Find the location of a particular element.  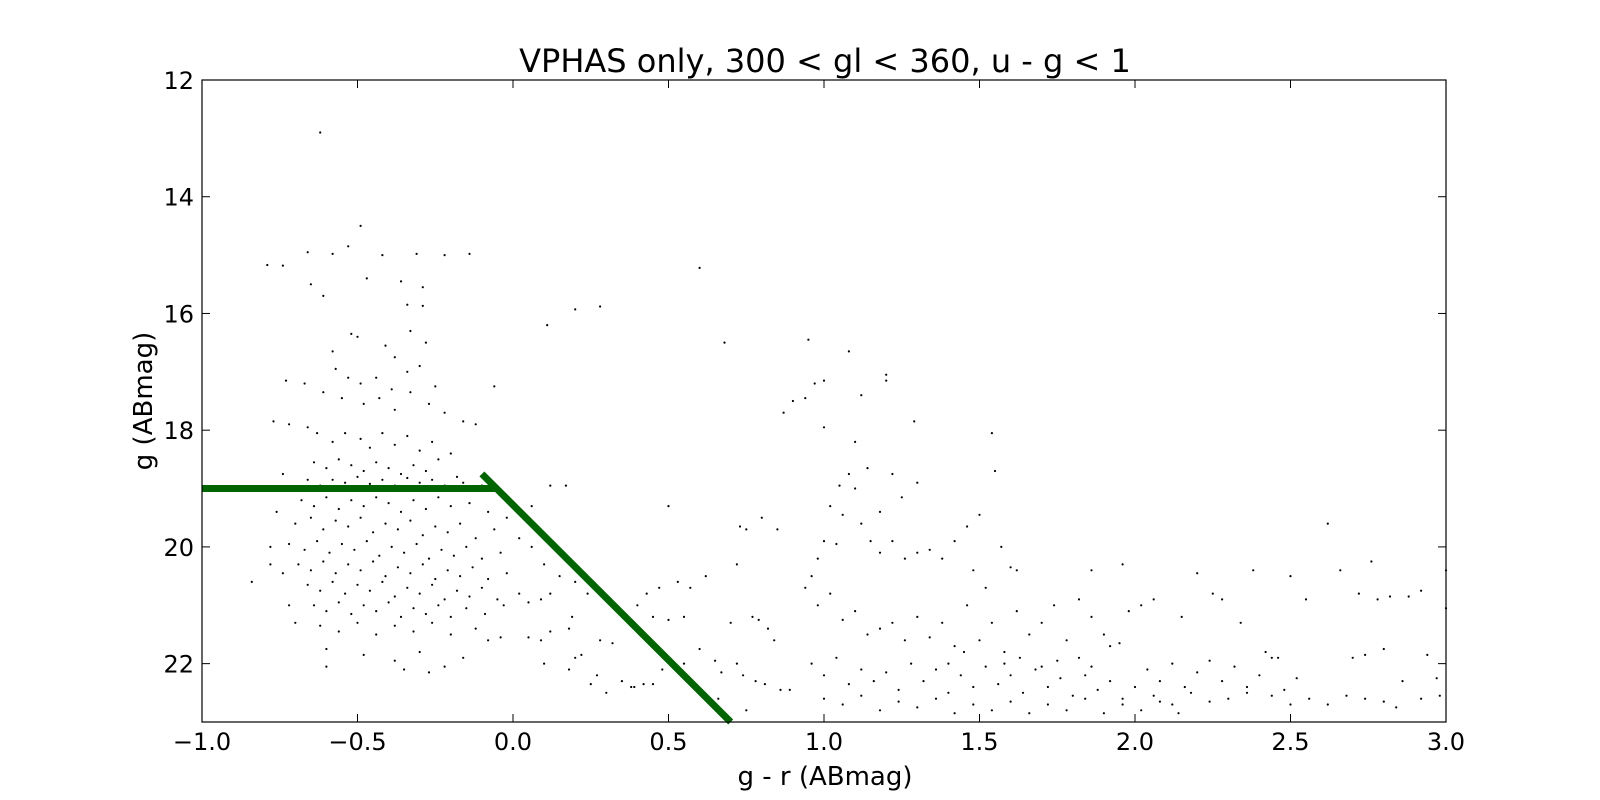

x-tick-label: −0.5 is located at coordinates (357, 742).